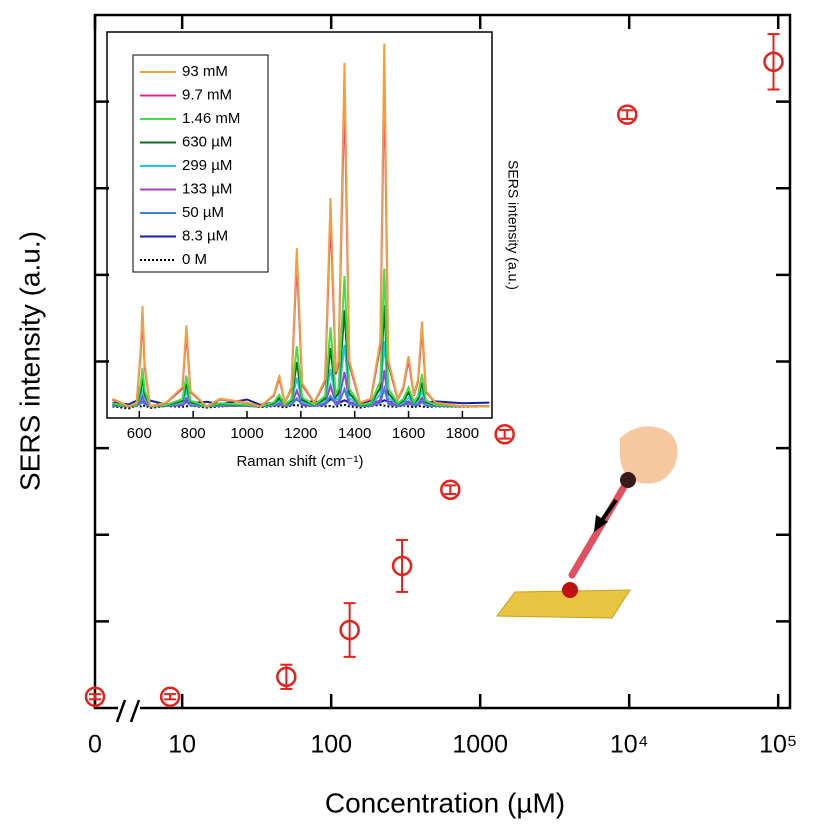 The width and height of the screenshot is (814, 829). What do you see at coordinates (207, 94) in the screenshot?
I see `legend-label: 9.7 mM` at bounding box center [207, 94].